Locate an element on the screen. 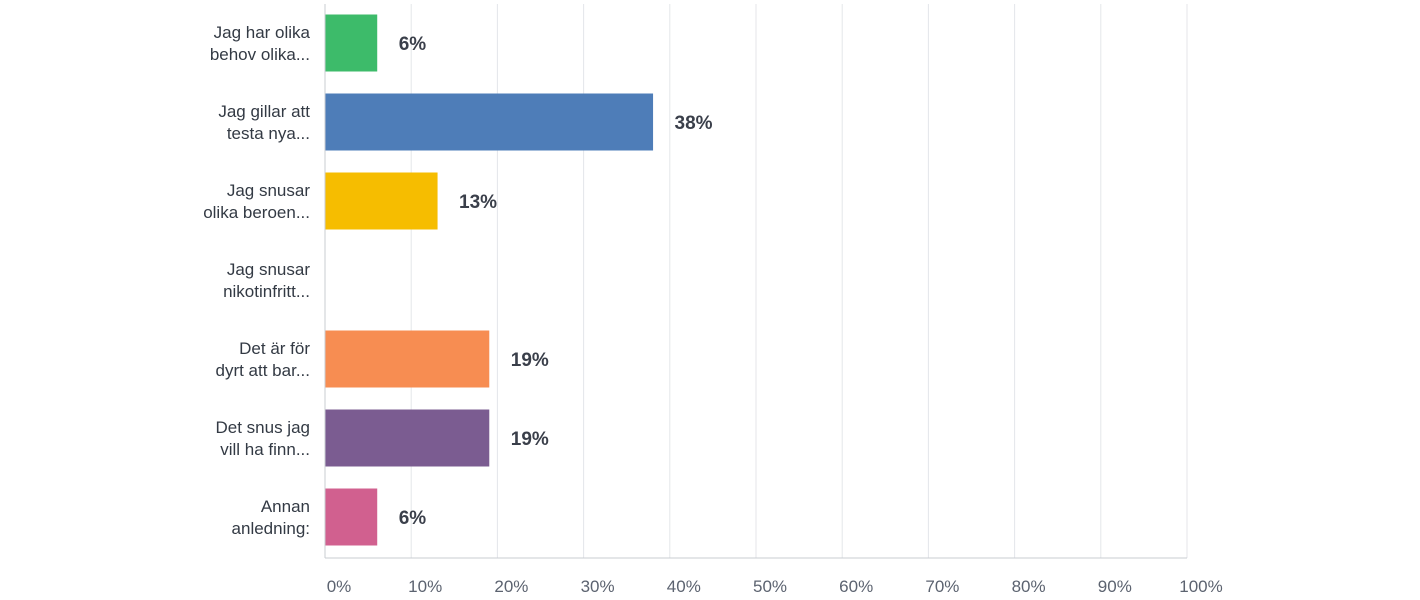 This screenshot has height=600, width=1420. category-label: Jag gillar att is located at coordinates (264, 111).